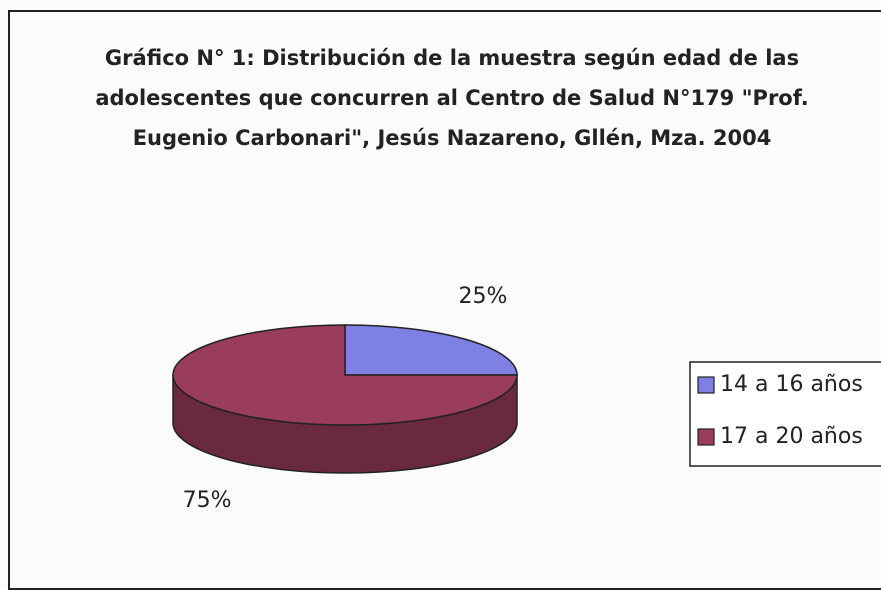 The width and height of the screenshot is (881, 590). Describe the element at coordinates (791, 436) in the screenshot. I see `legend-label: 17 a 20 años` at that location.